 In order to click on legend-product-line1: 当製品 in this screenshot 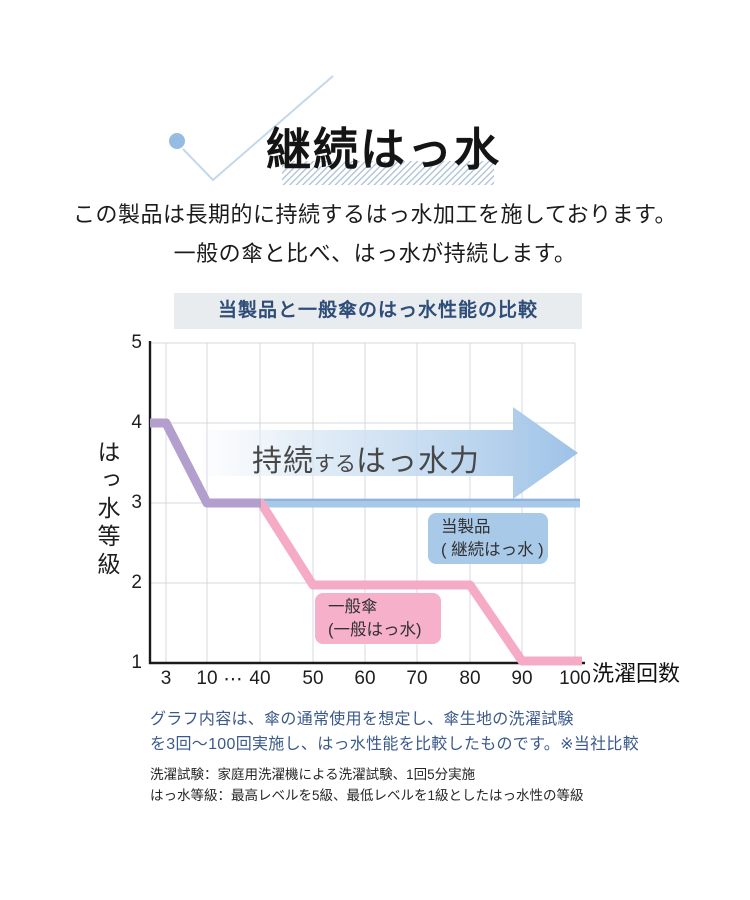, I will do `click(466, 527)`.